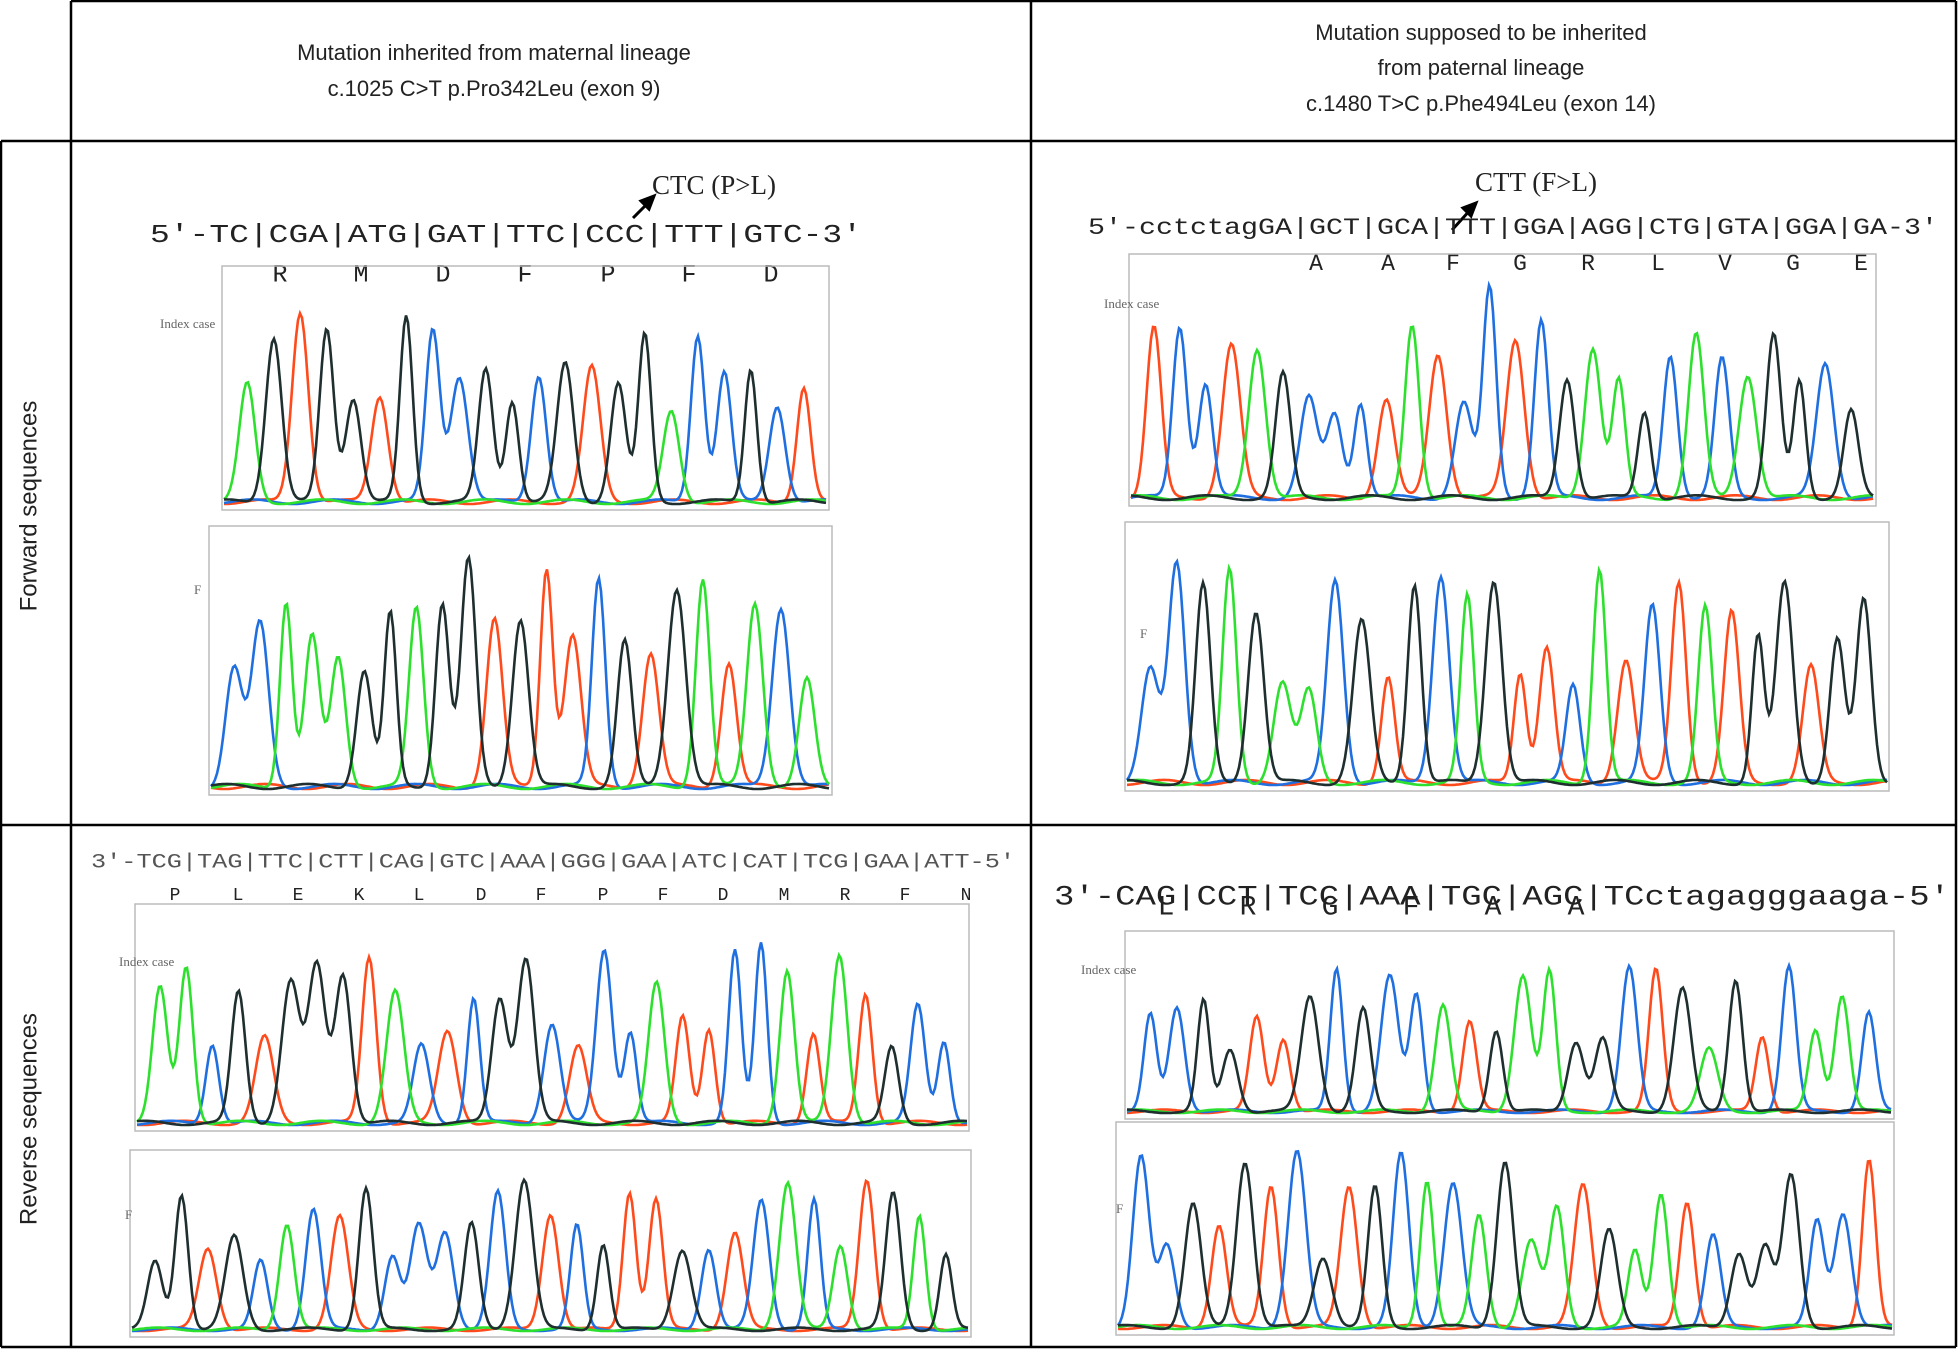 This screenshot has width=1959, height=1352. What do you see at coordinates (714, 185) in the screenshot?
I see `mutation-label: CTC (P>L)` at bounding box center [714, 185].